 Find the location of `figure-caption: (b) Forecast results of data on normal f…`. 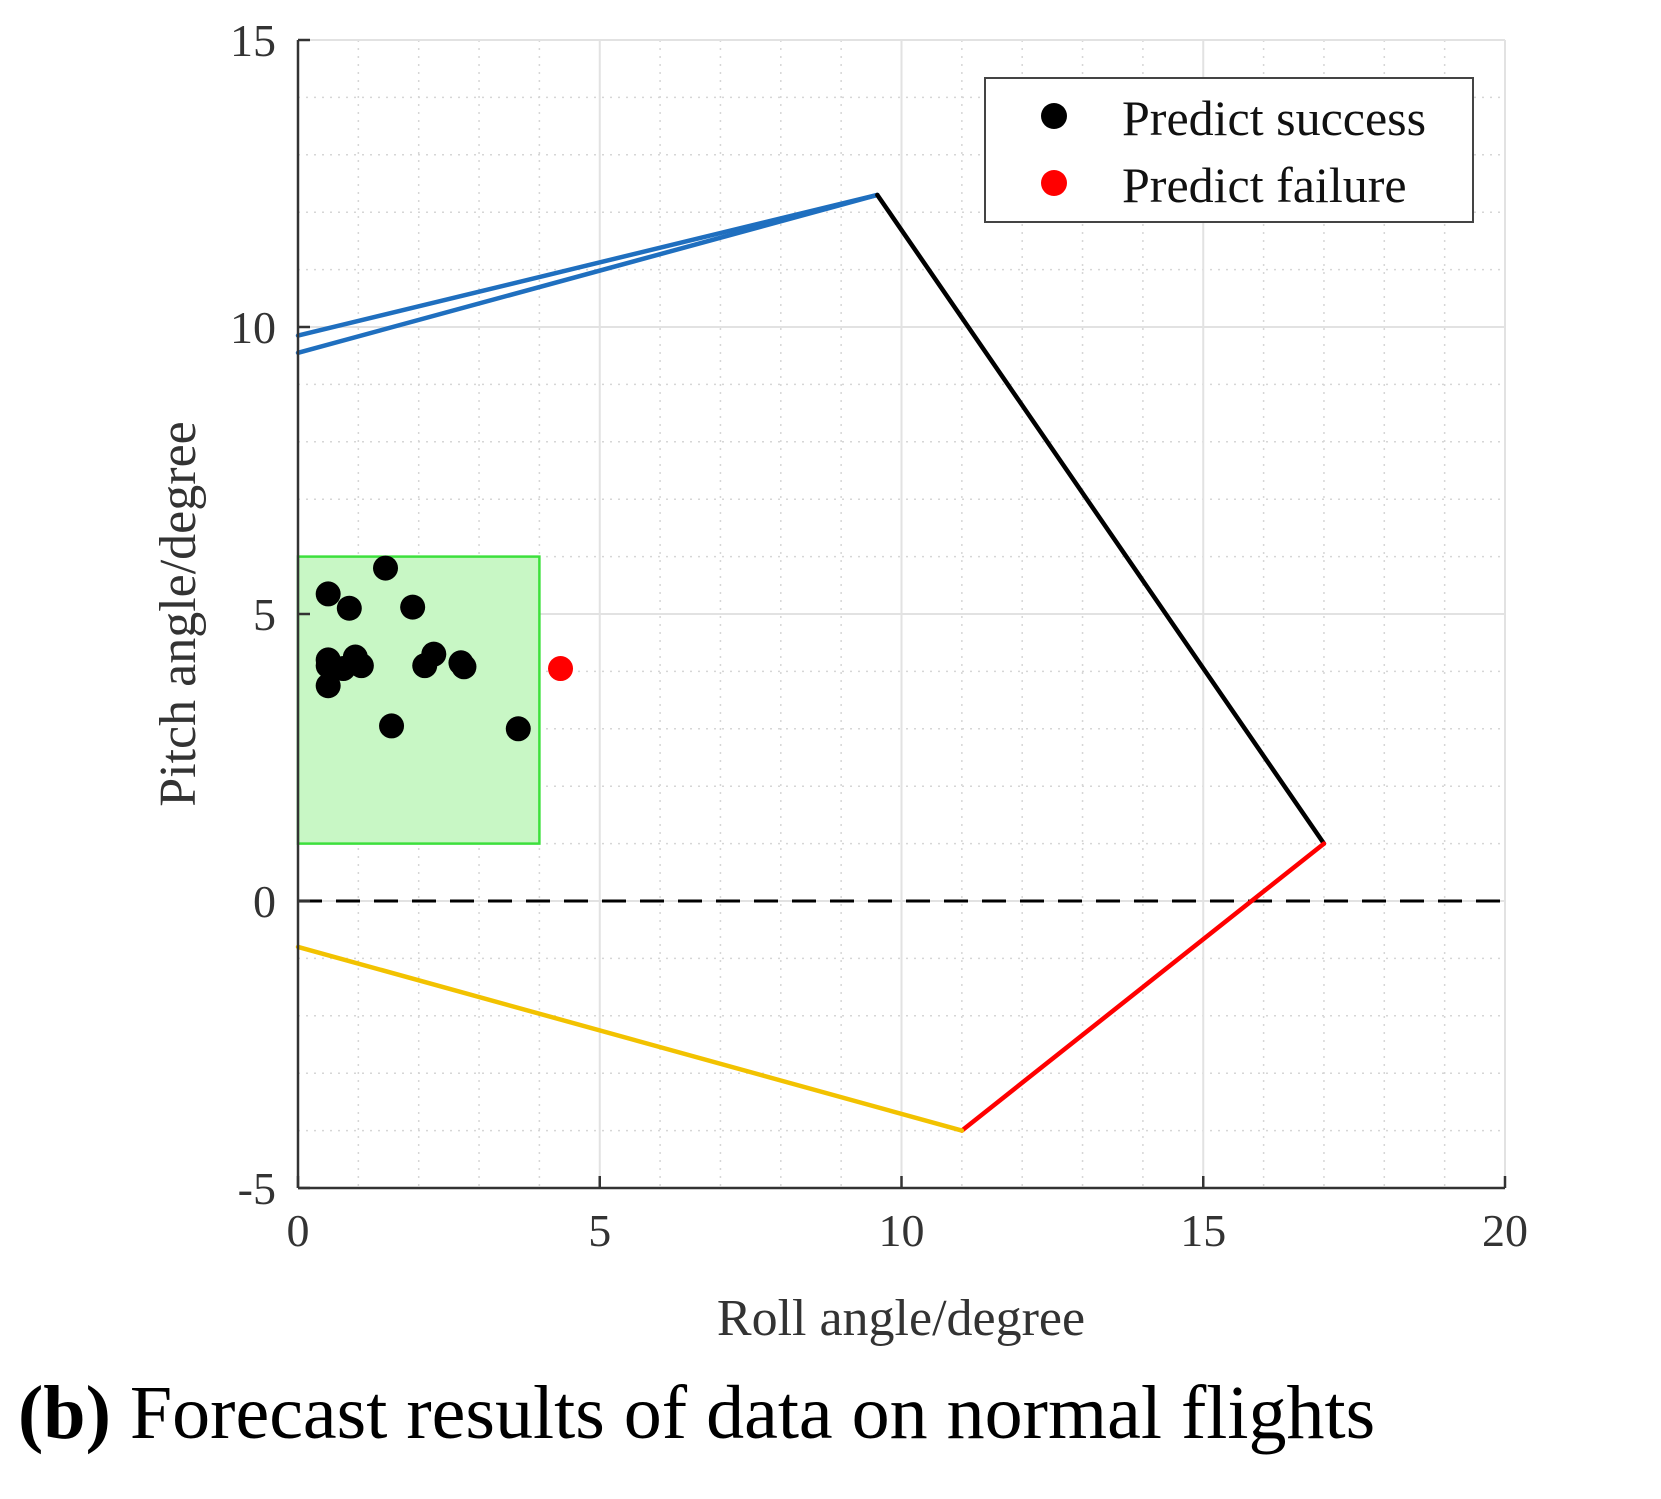

figure-caption: (b) Forecast results of data on normal f… is located at coordinates (696, 1413).